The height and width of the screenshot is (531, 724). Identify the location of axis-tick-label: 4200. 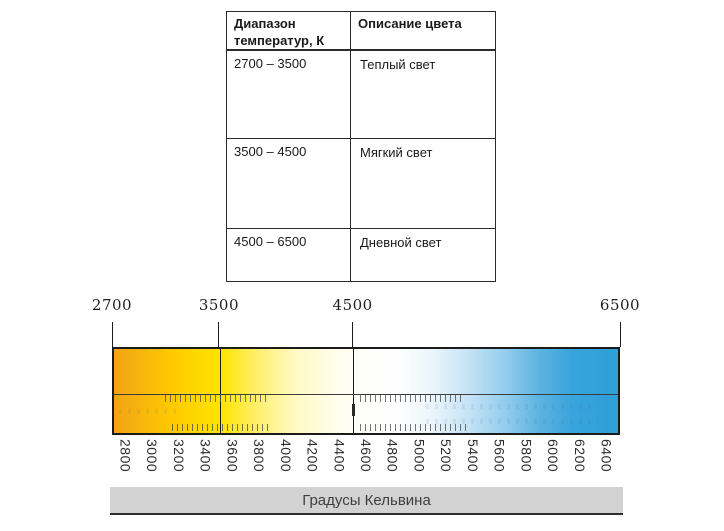
(312, 456).